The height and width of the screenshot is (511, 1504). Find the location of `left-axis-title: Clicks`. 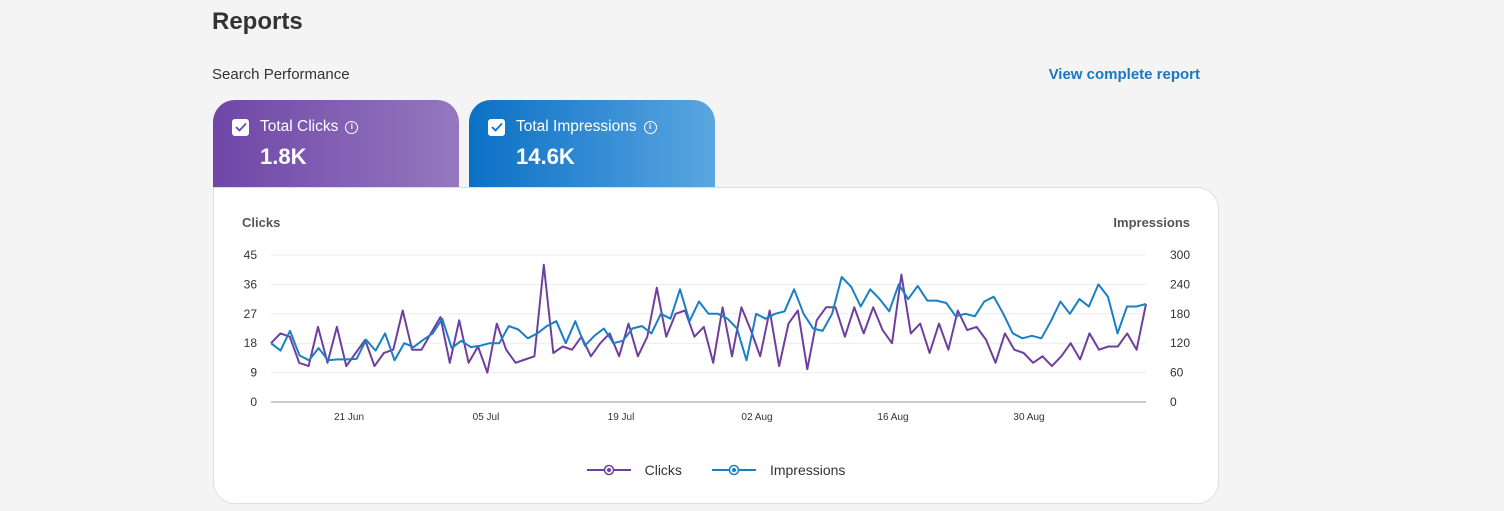

left-axis-title: Clicks is located at coordinates (261, 222).